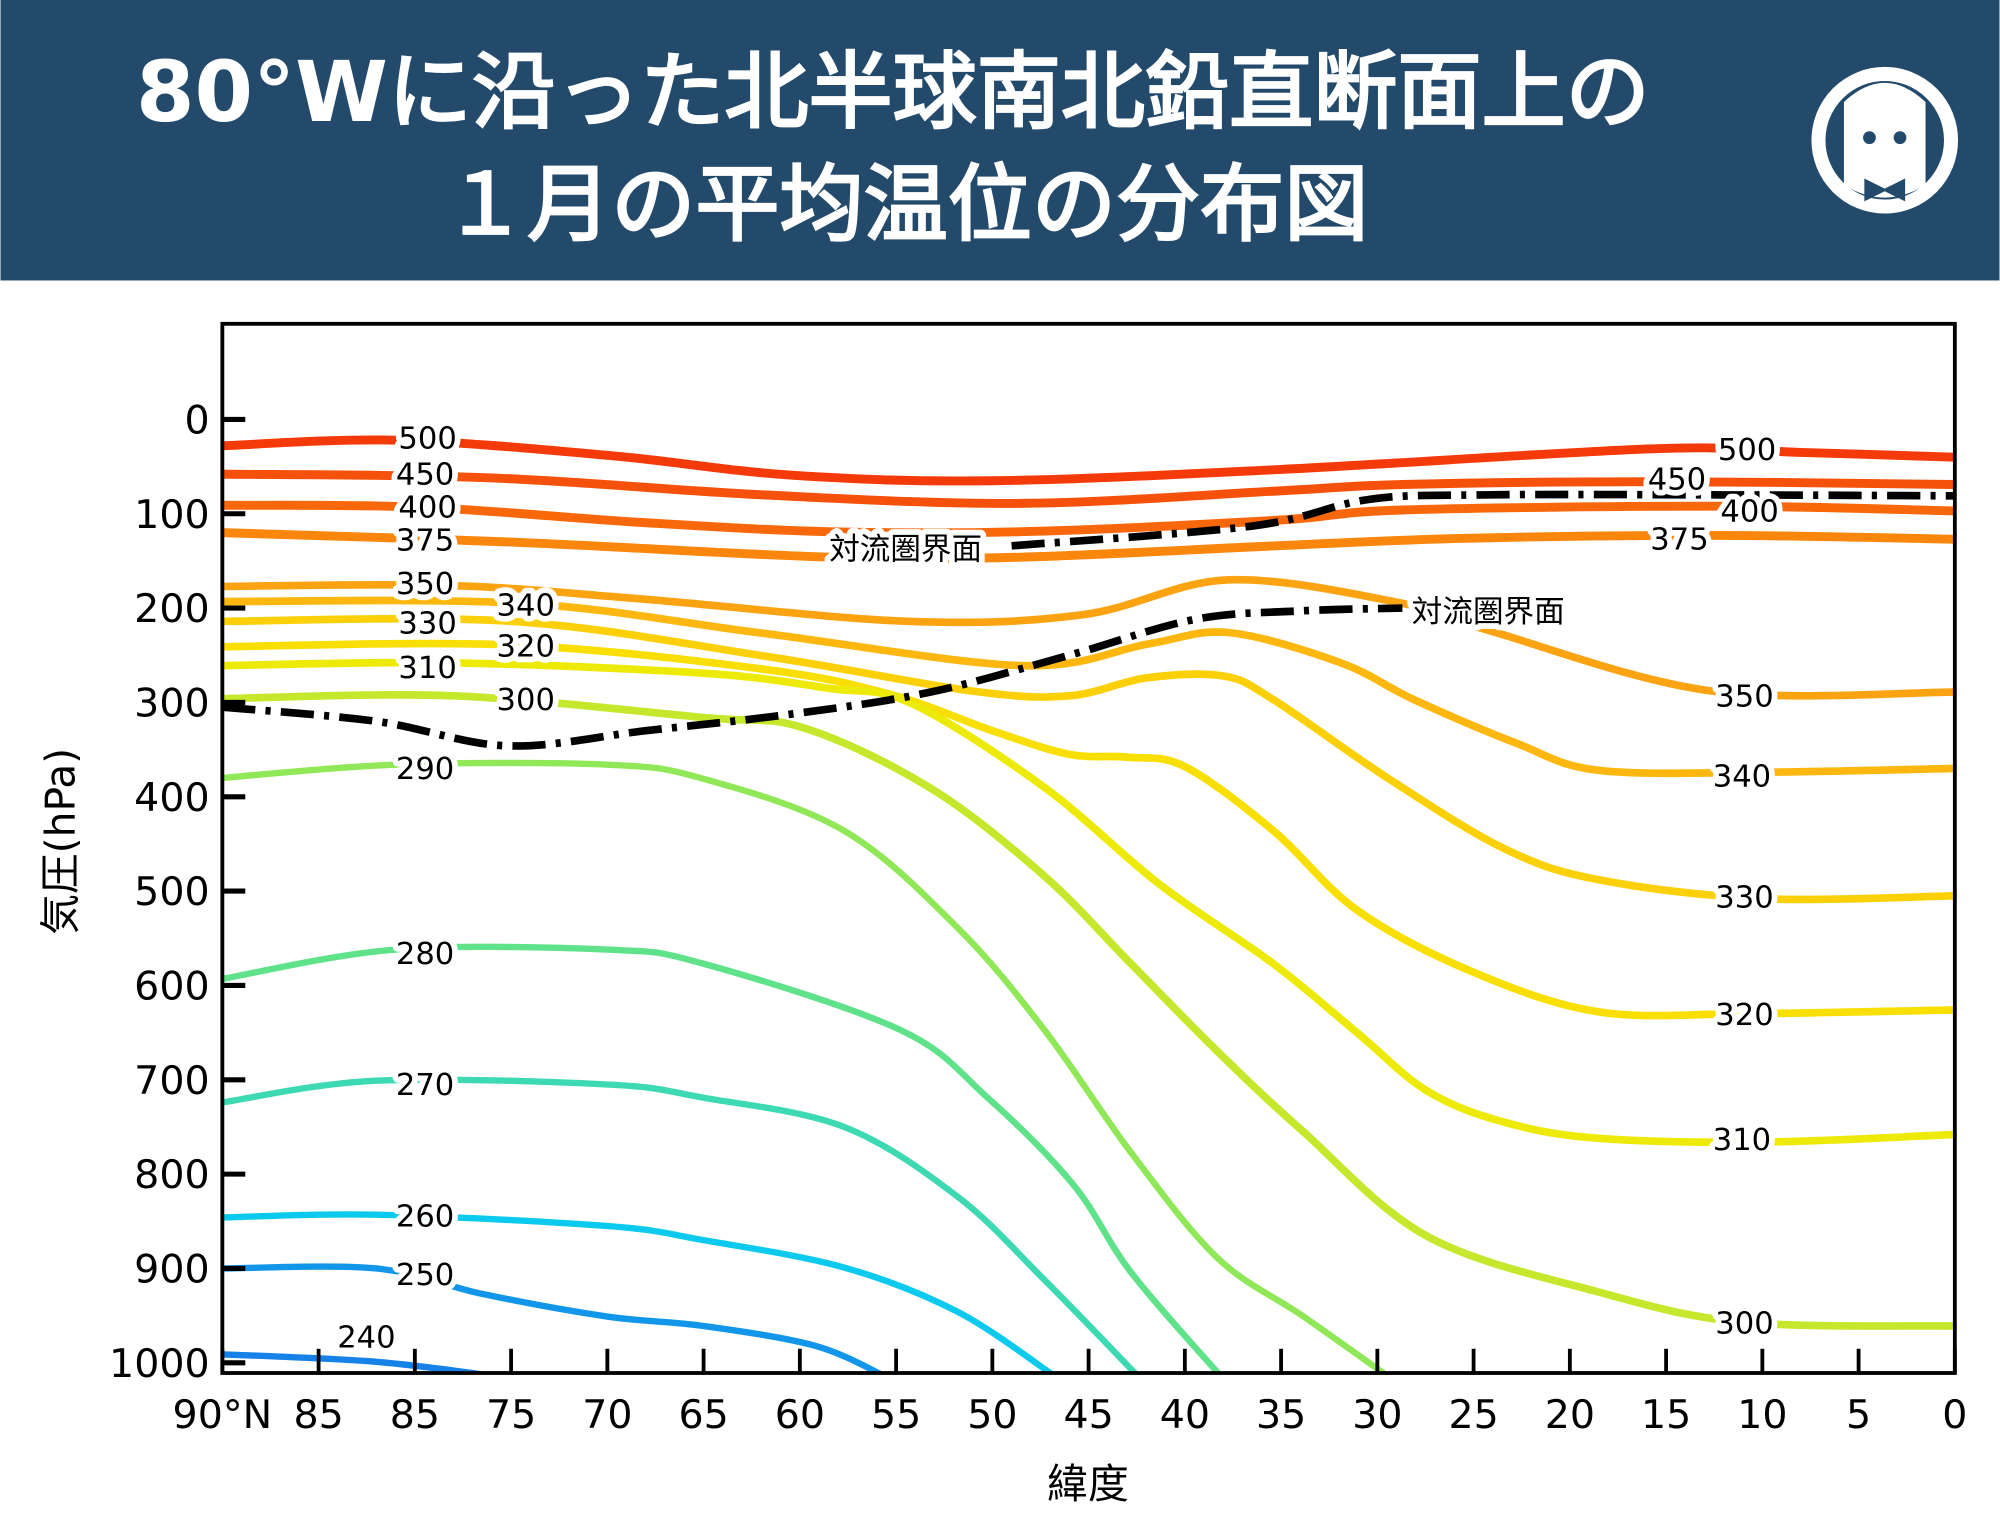 The width and height of the screenshot is (2000, 1540). I want to click on x-tick-label: 55, so click(896, 1415).